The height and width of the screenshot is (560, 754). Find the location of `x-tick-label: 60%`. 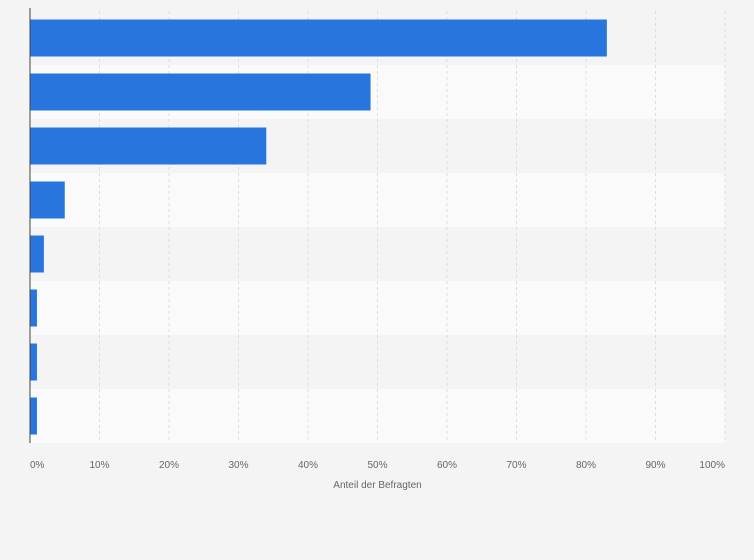

x-tick-label: 60% is located at coordinates (447, 465).